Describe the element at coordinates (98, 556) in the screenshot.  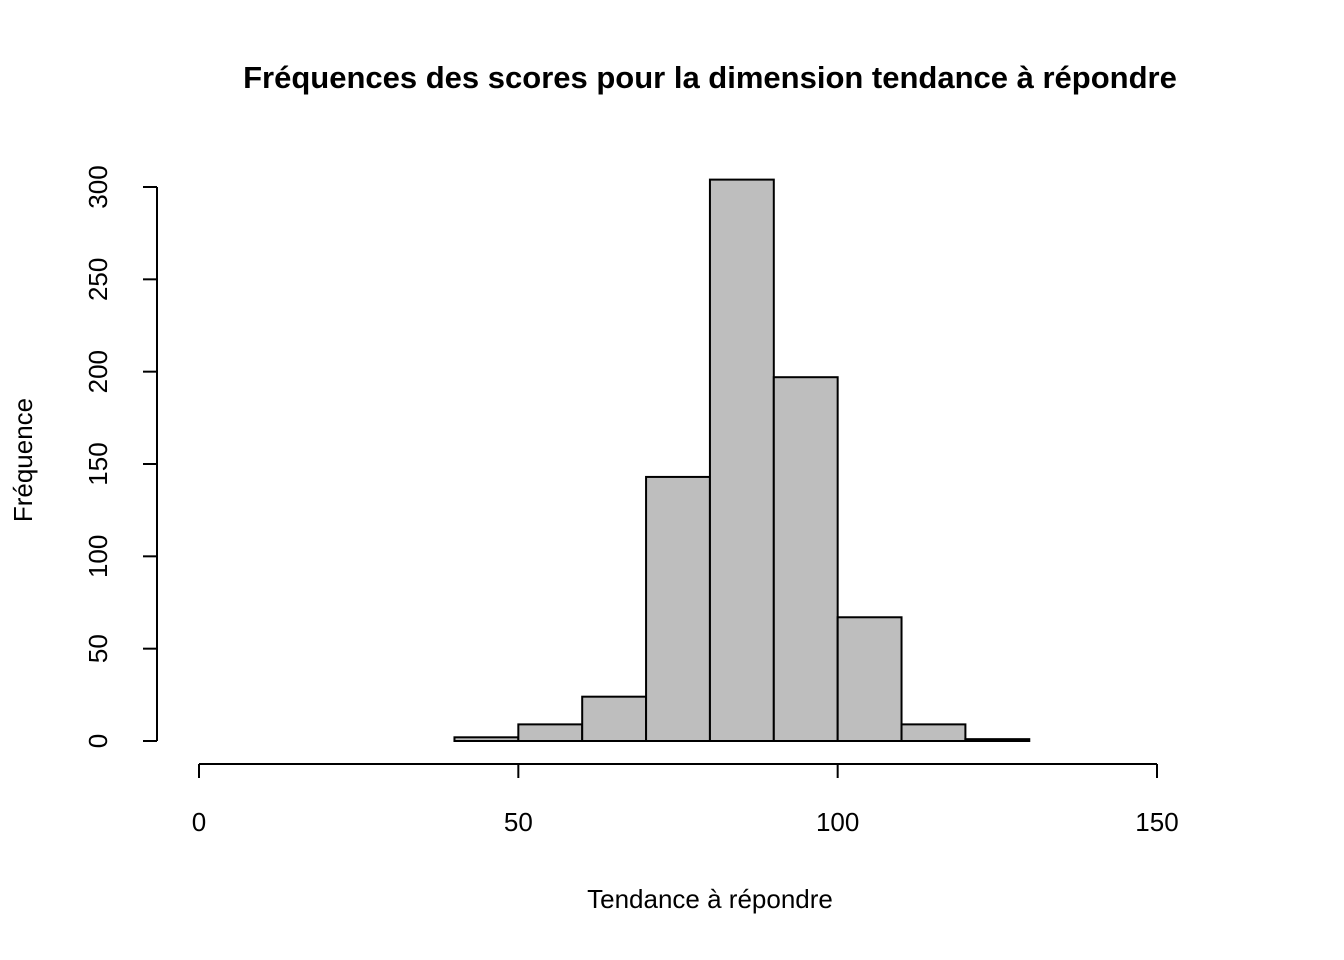
I see `y-tick-label: 100` at that location.